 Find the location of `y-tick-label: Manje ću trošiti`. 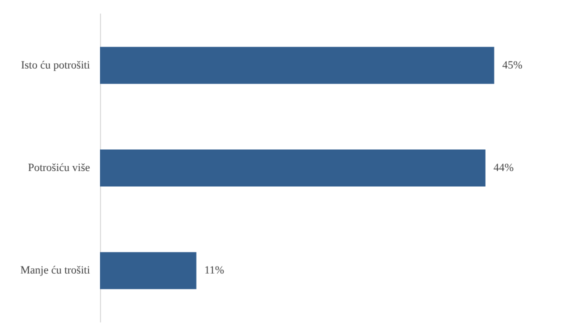

y-tick-label: Manje ću trošiti is located at coordinates (55, 270).